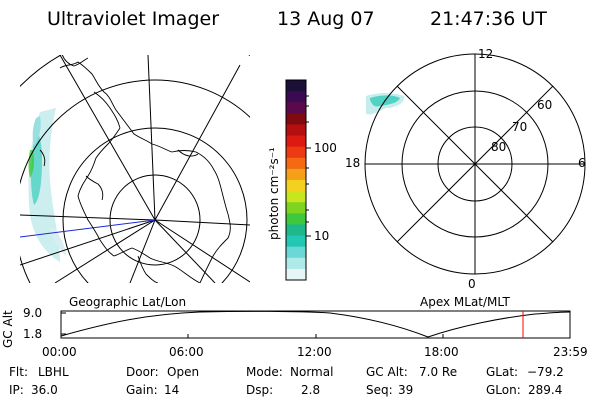 Image resolution: width=600 pixels, height=400 pixels. I want to click on dsp-label: Dsp:, so click(260, 390).